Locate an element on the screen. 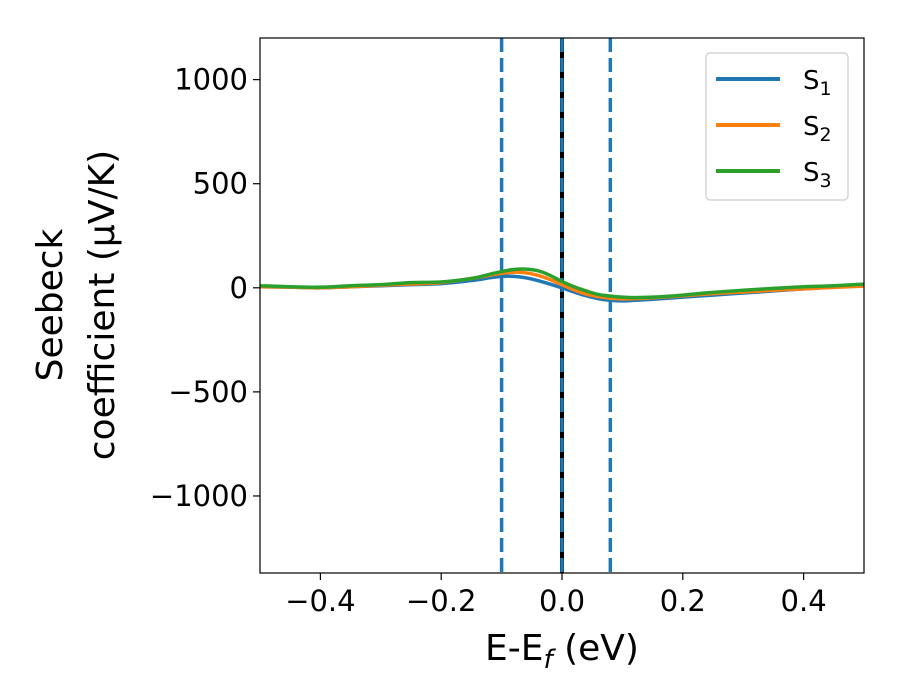 This screenshot has height=700, width=900. series-line-s3 is located at coordinates (562, 283).